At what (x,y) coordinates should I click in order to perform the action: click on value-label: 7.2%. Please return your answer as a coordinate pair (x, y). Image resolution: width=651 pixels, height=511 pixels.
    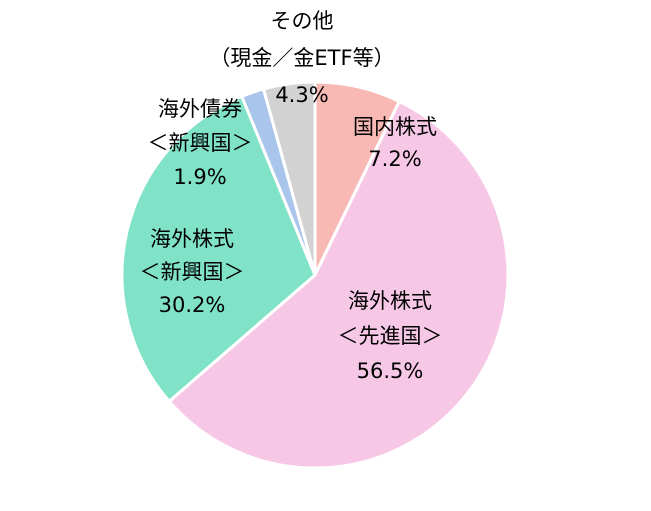
    Looking at the image, I should click on (394, 159).